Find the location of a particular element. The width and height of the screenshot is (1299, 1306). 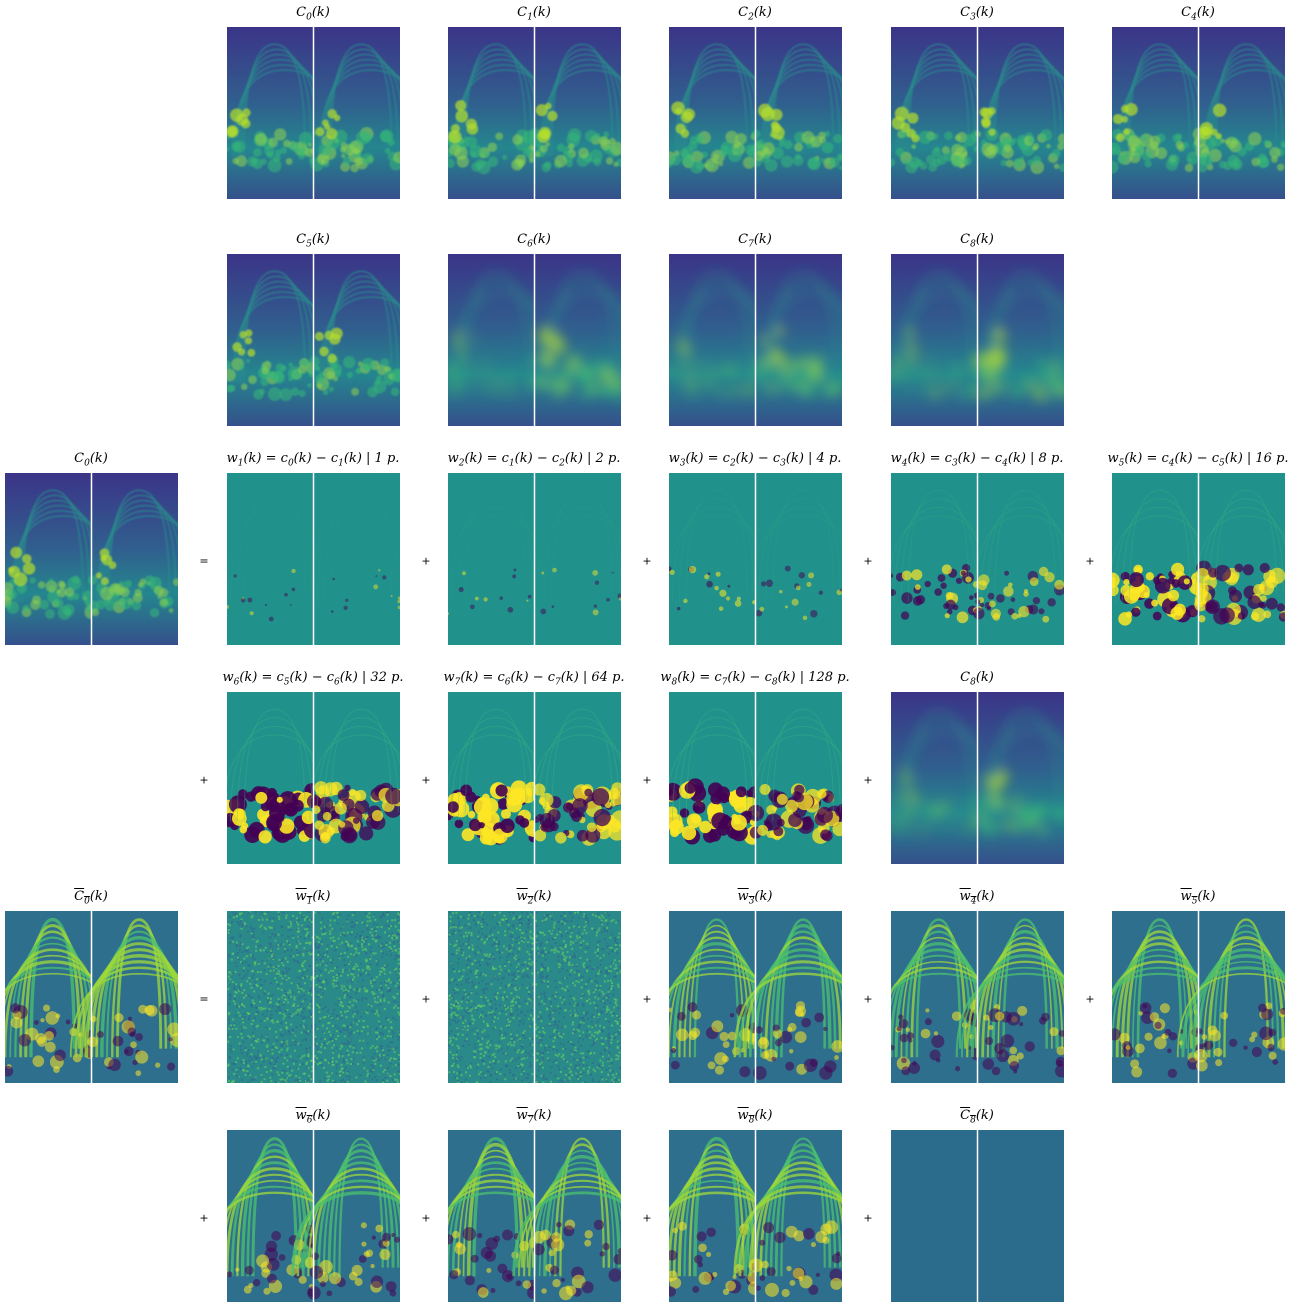

panel-title: w4(k) is located at coordinates (977, 898).